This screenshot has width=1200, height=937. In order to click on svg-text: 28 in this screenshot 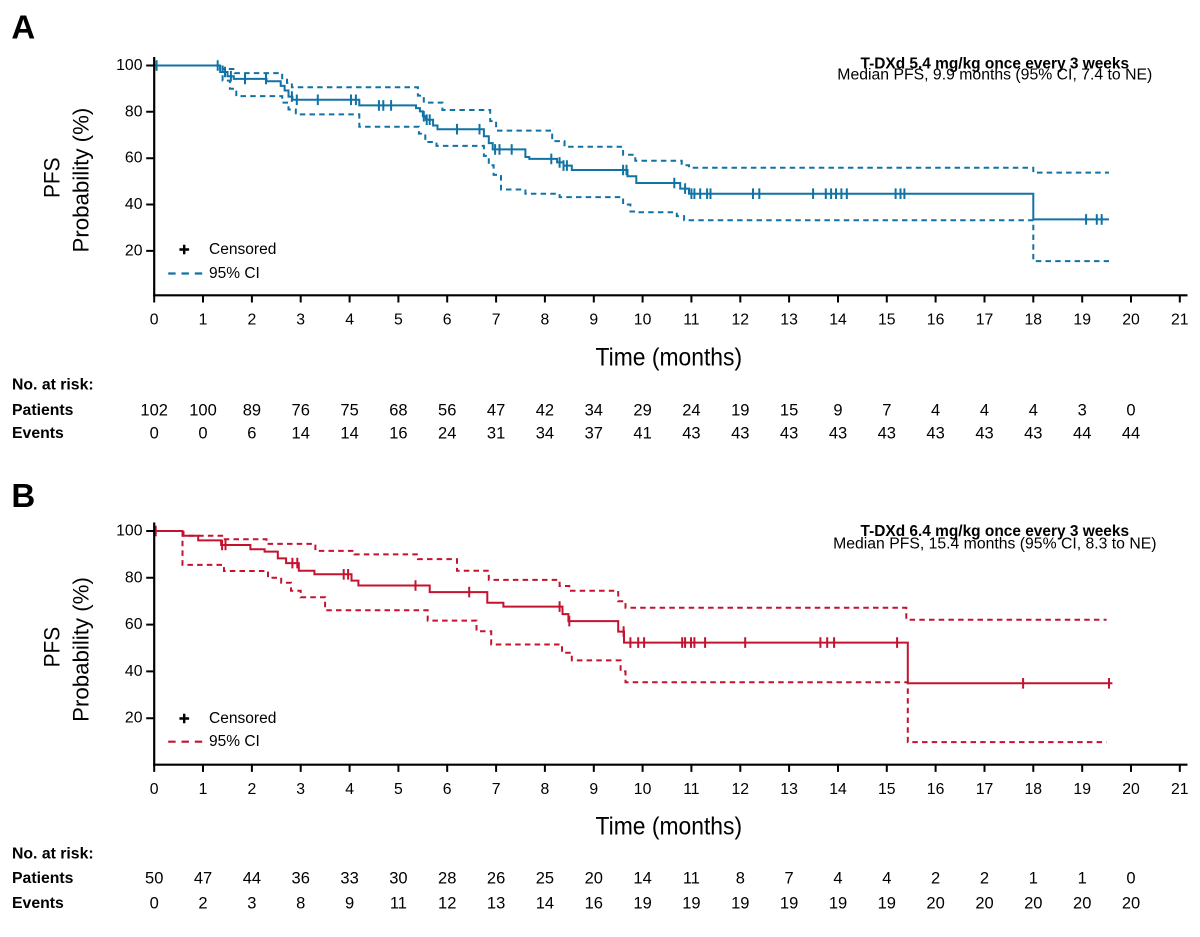, I will do `click(447, 879)`.